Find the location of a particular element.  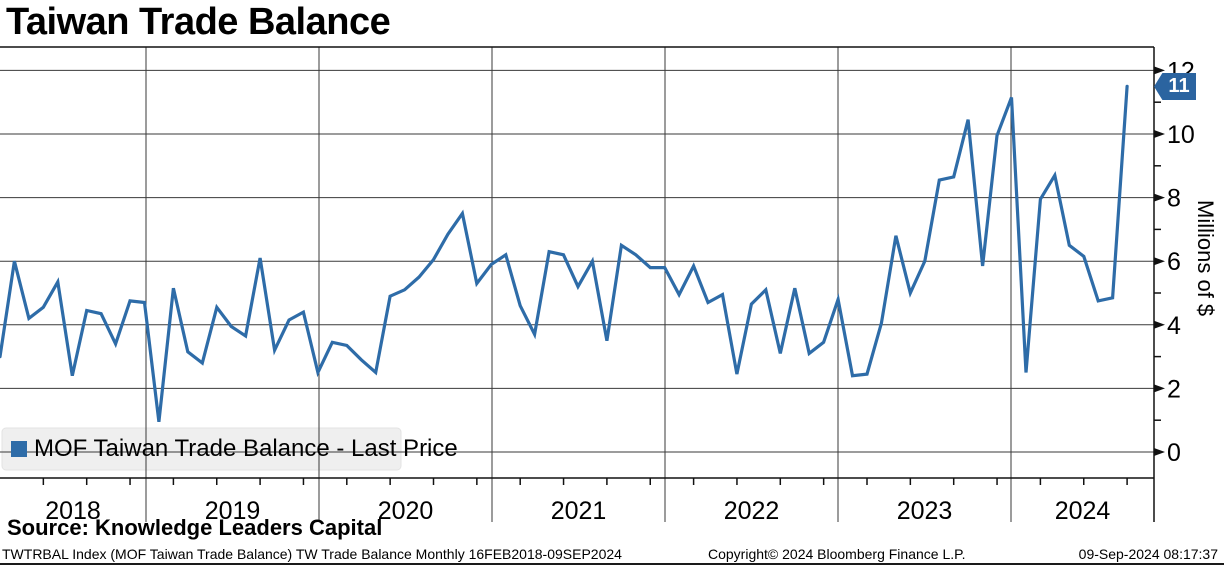

x-year-label: 2022 is located at coordinates (752, 511).